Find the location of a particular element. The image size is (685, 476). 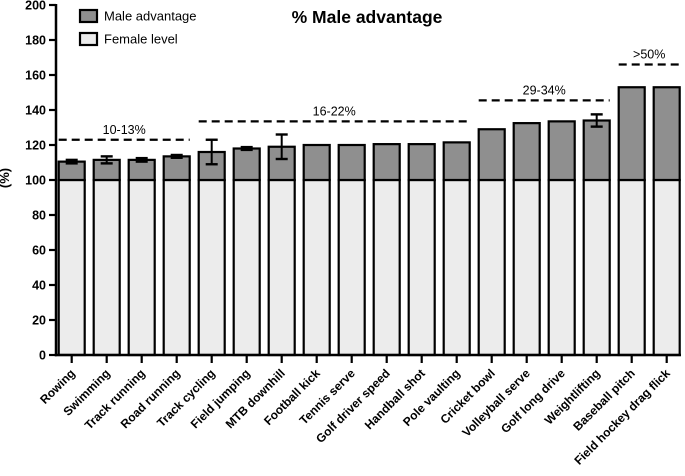

annotation-label: 29-34% is located at coordinates (544, 90).